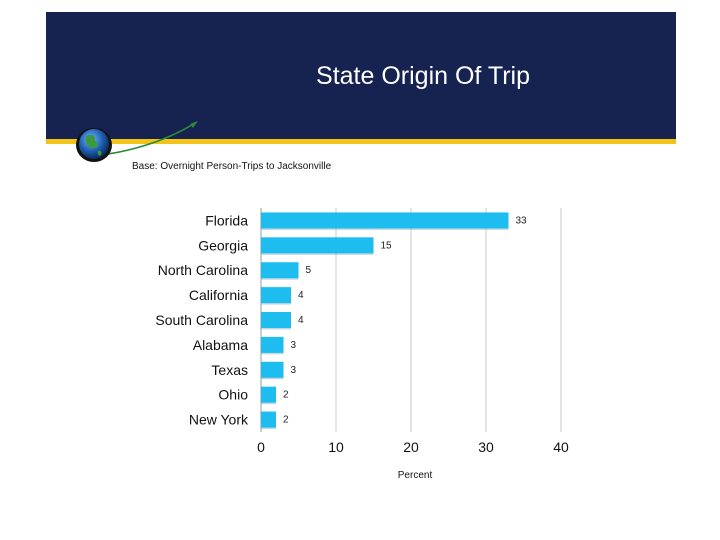 This screenshot has width=720, height=540. Describe the element at coordinates (203, 270) in the screenshot. I see `category-label: North Carolina` at that location.